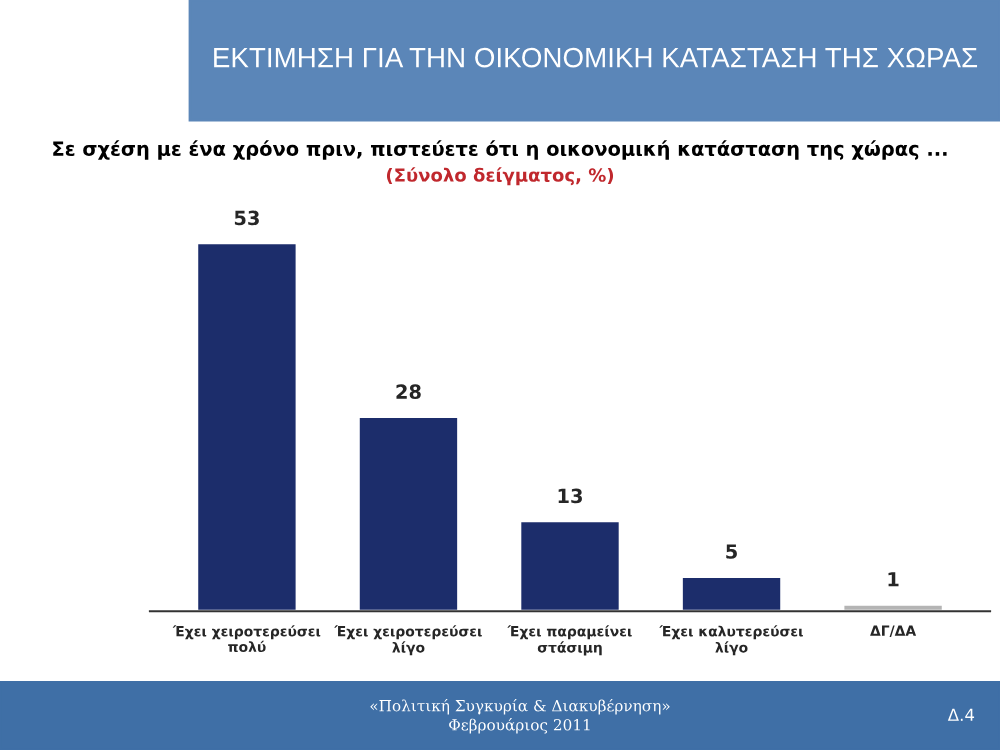 The width and height of the screenshot is (1000, 750). I want to click on text: Δ.4, so click(961, 714).